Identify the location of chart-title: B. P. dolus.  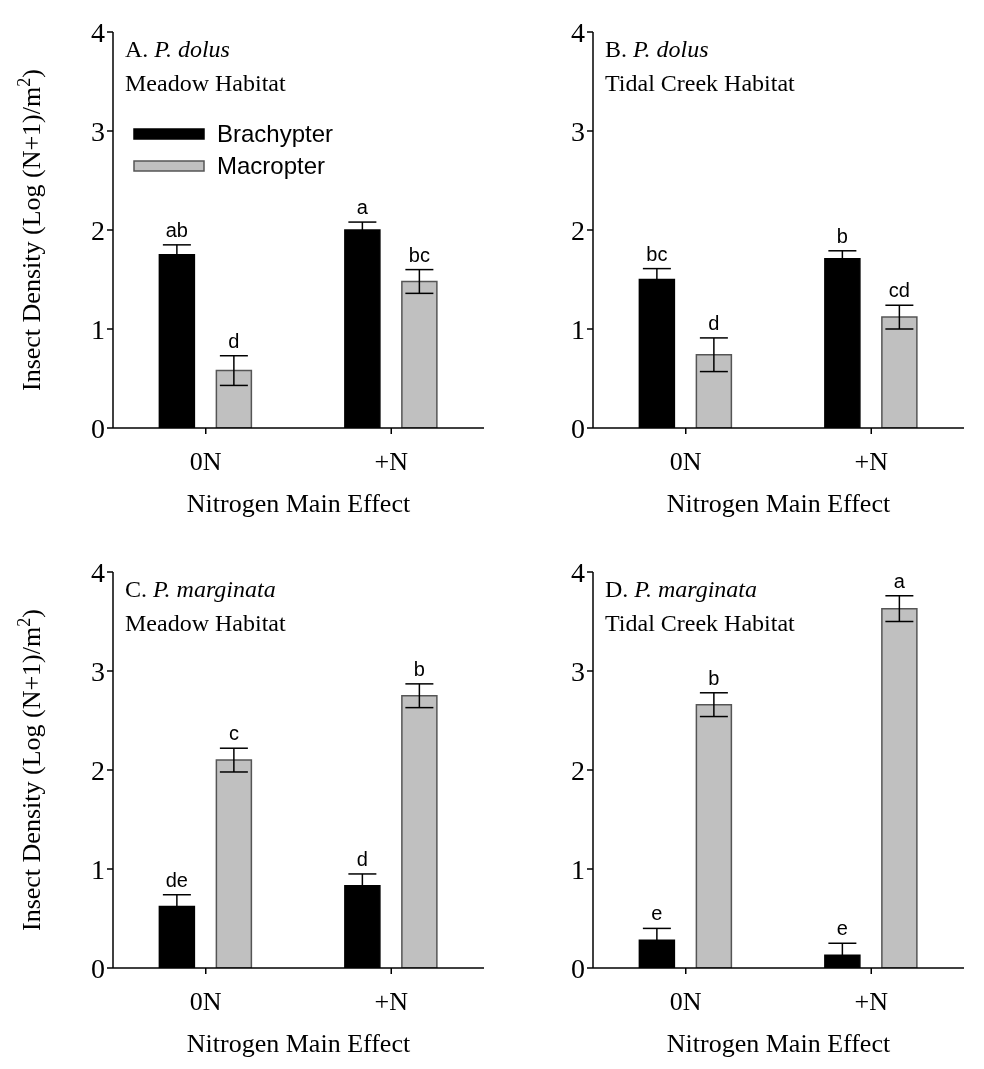
(657, 49).